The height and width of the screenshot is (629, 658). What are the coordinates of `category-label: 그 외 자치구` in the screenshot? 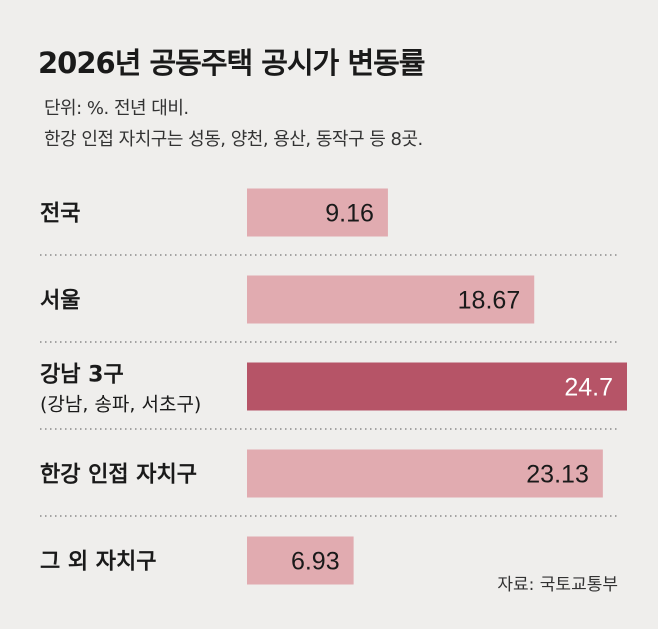 It's located at (98, 562).